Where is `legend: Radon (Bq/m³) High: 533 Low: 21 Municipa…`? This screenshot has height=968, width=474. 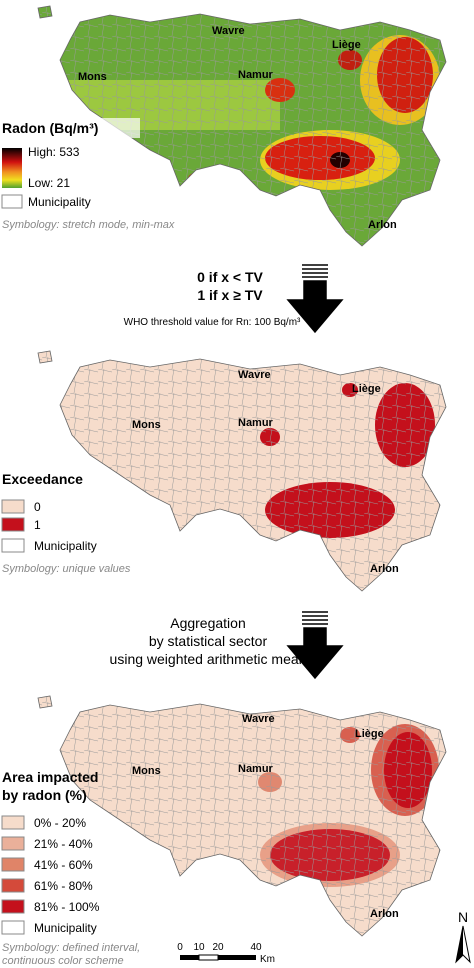 legend: Radon (Bq/m³) High: 533 Low: 21 Municipa… is located at coordinates (87, 174).